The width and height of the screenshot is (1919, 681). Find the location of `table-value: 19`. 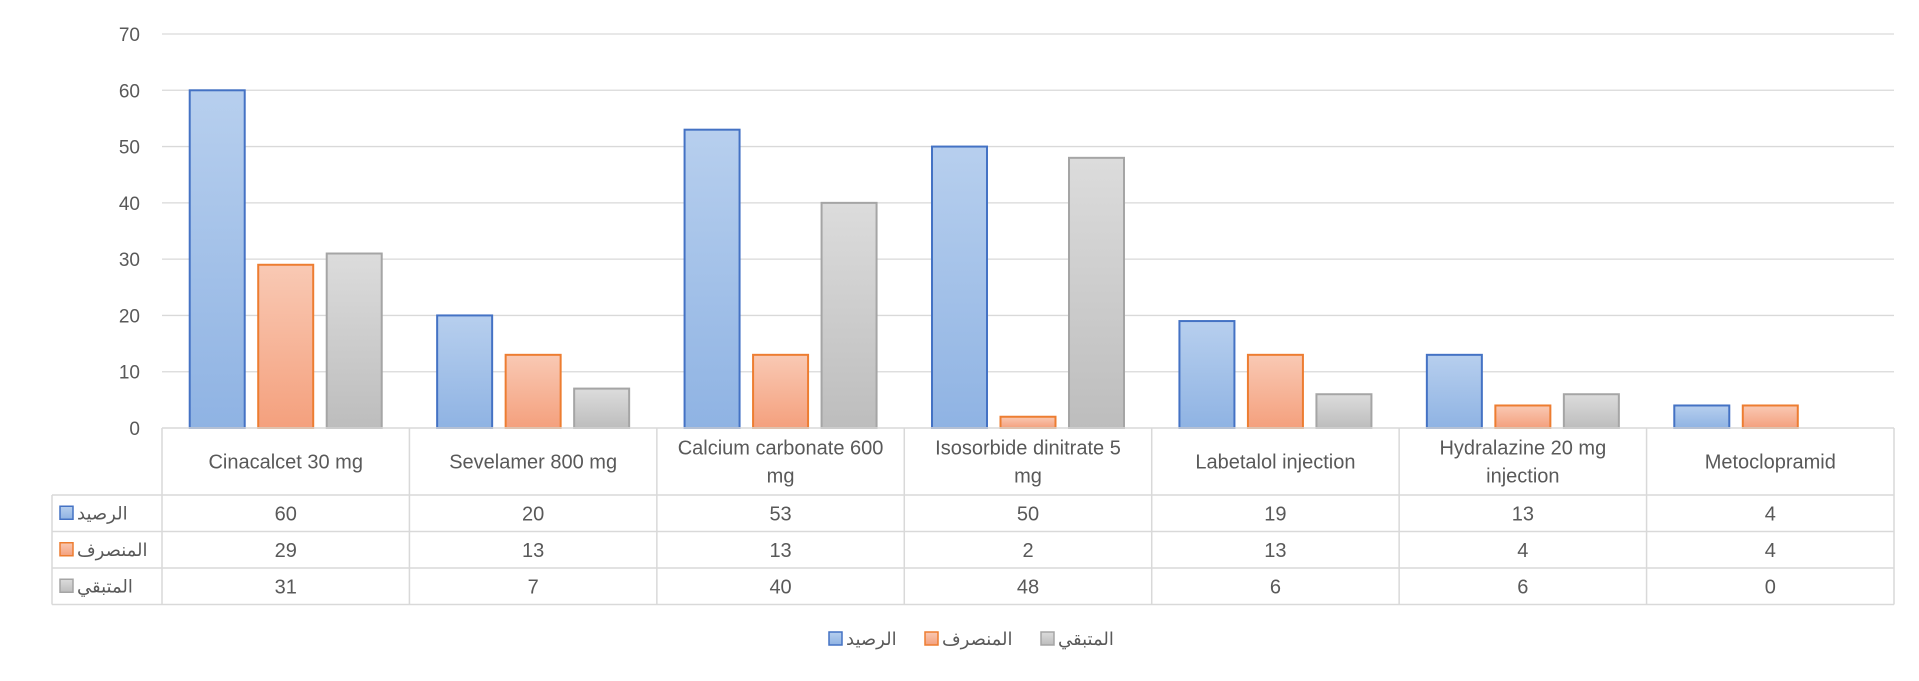

table-value: 19 is located at coordinates (1275, 514).